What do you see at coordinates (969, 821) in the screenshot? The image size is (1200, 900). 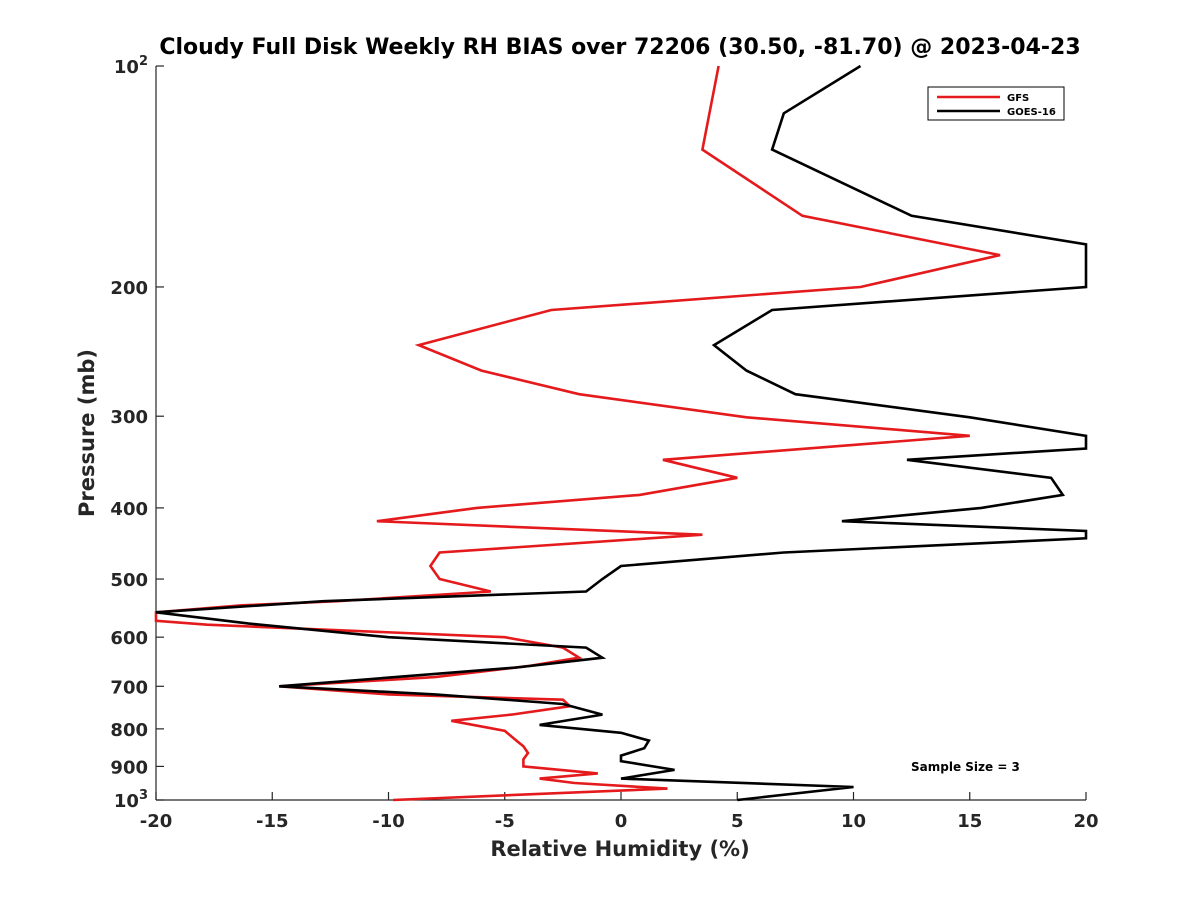 I see `x-tick-label: 15` at bounding box center [969, 821].